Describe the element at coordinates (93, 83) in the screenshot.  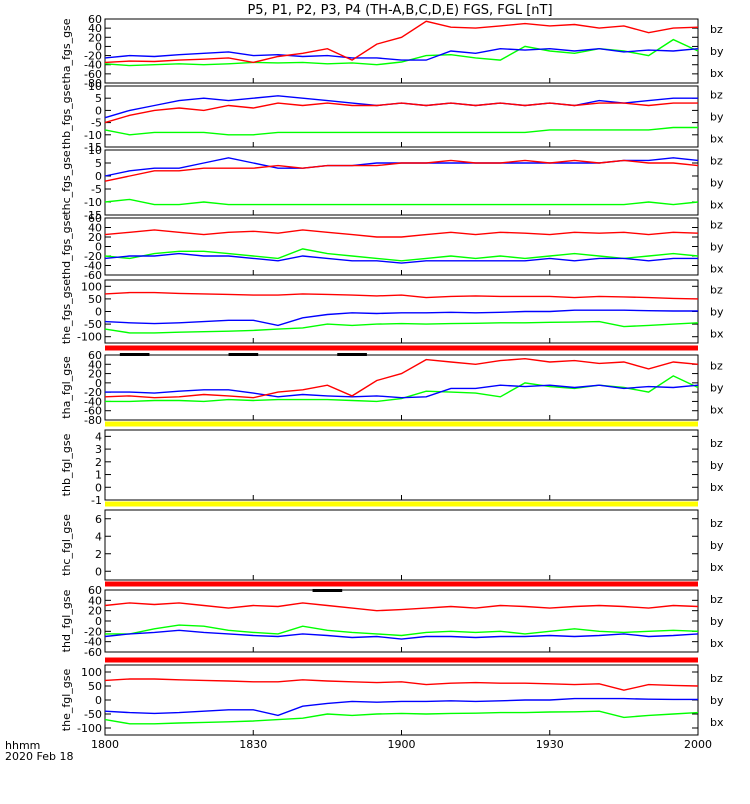
I see `y-tick-label: -80` at that location.